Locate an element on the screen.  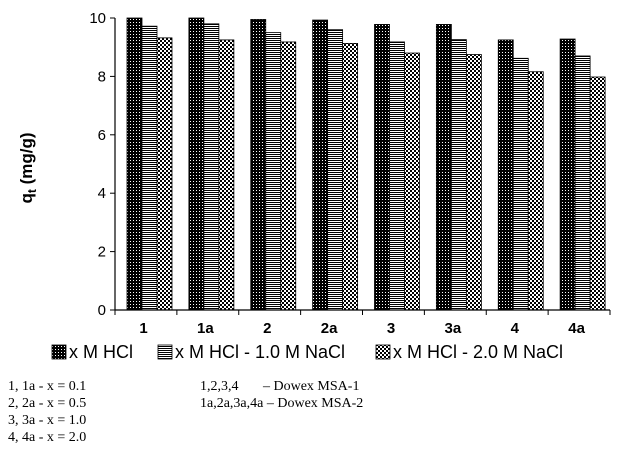
y-tick-label: 0 is located at coordinates (102, 310).